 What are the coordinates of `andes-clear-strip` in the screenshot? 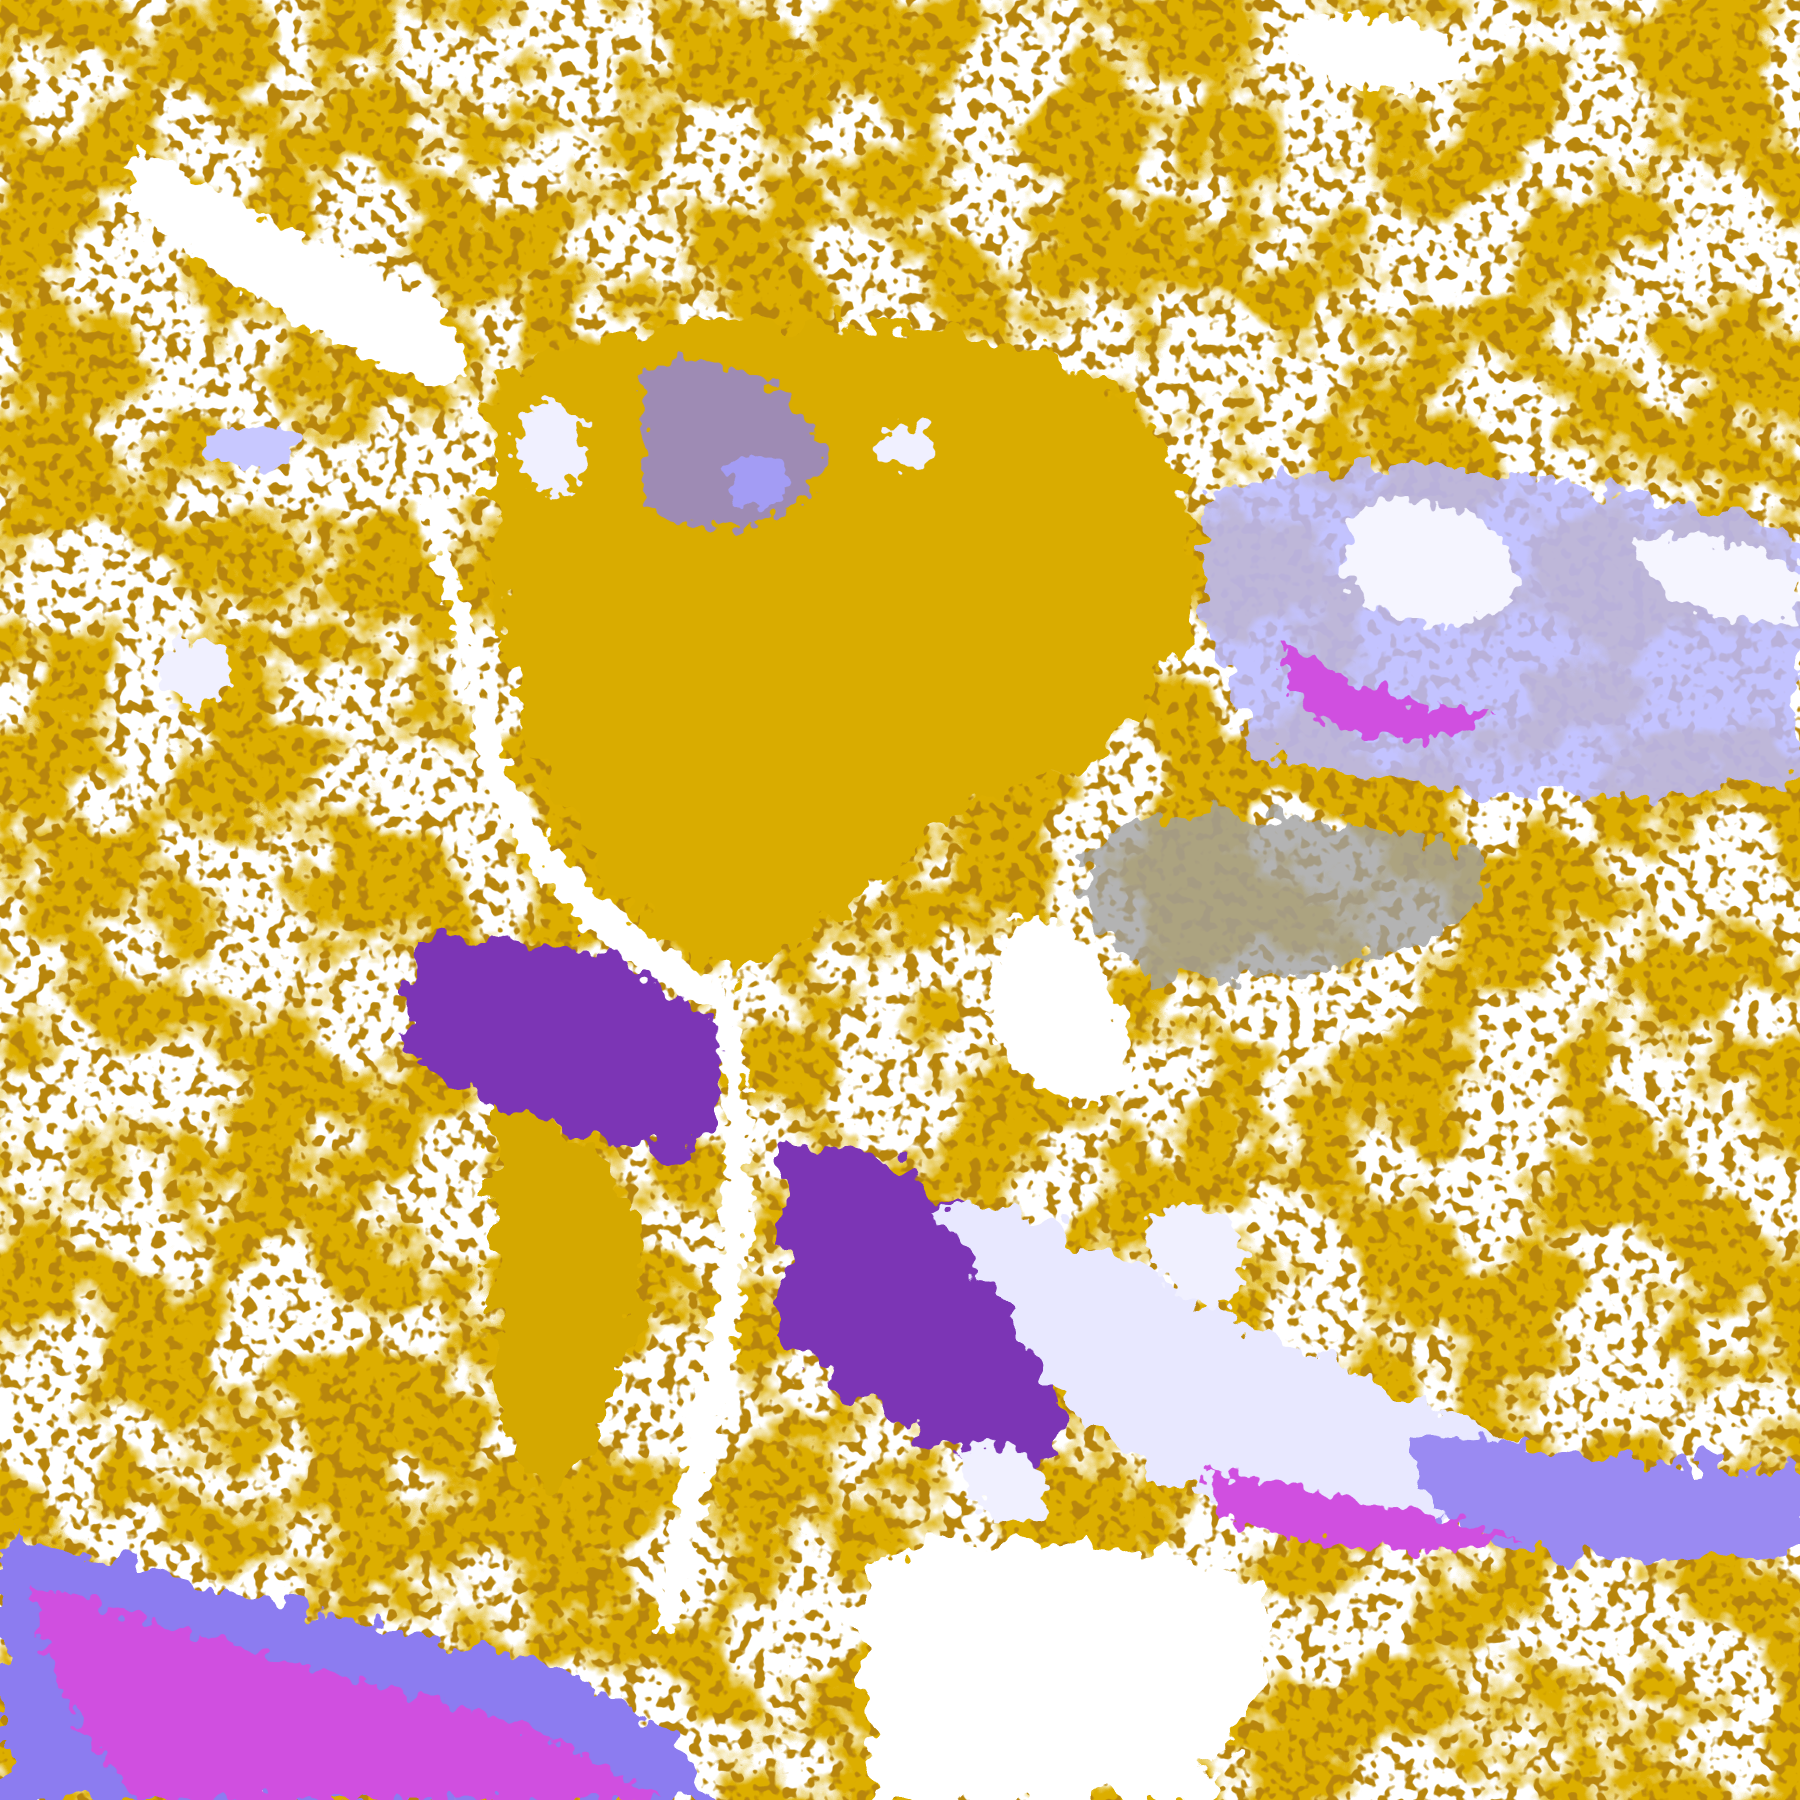 It's located at (582, 1062).